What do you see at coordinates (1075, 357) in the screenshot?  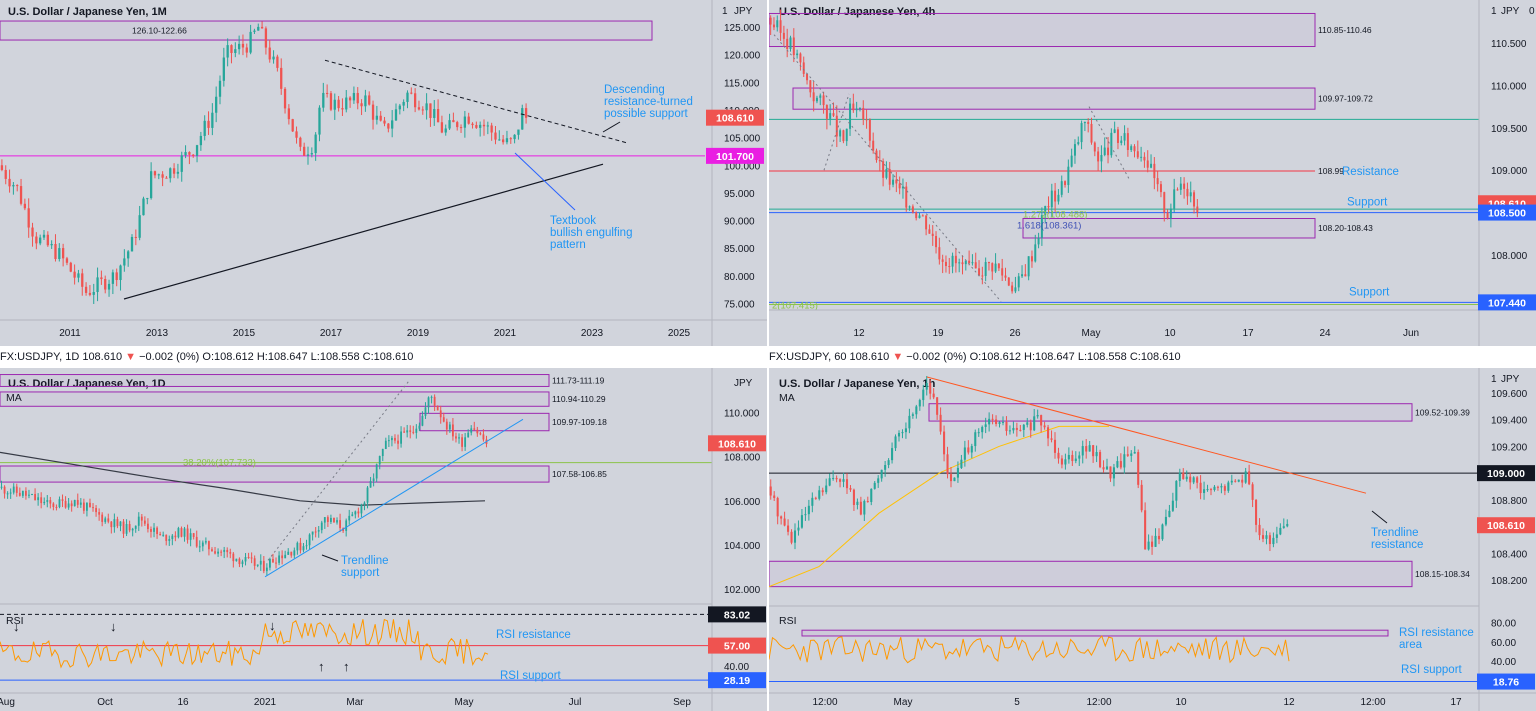 I see `ohlc-values: O:108.612 H:108.647 L:108.558 C:108.610` at bounding box center [1075, 357].